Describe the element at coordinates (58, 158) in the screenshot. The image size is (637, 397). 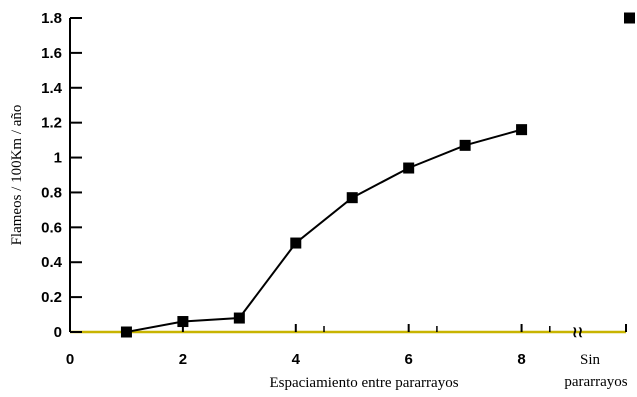
I see `y-tick-label: 1` at that location.